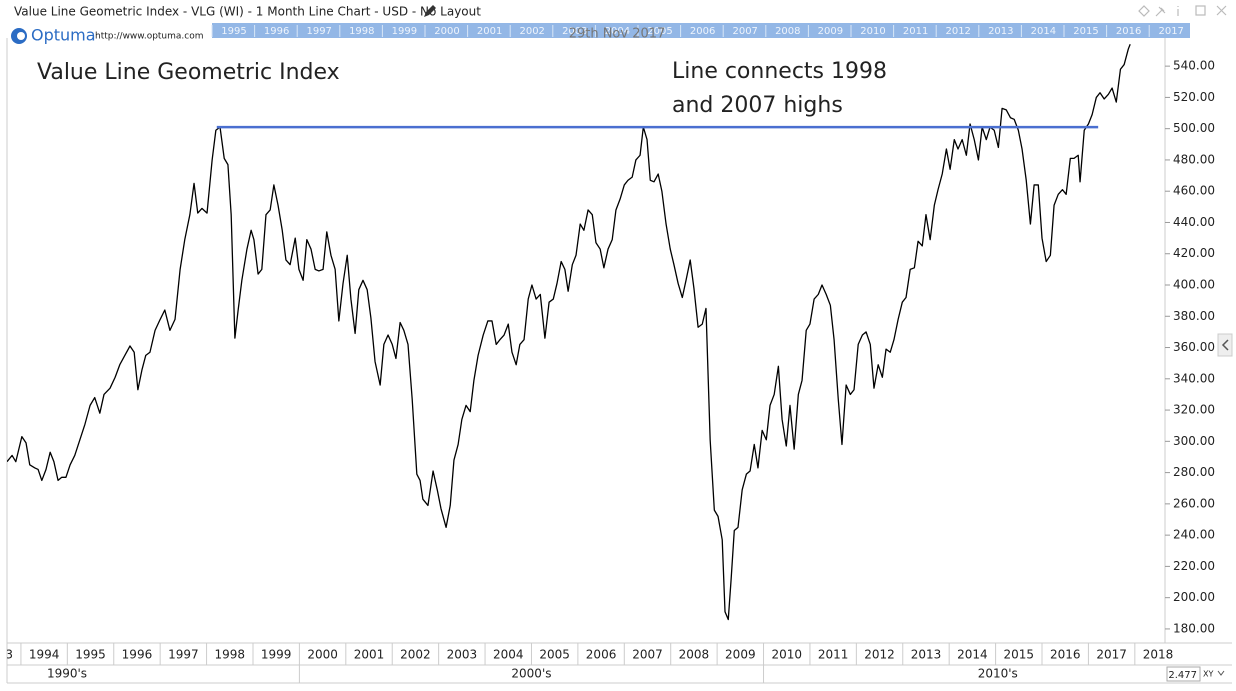  Describe the element at coordinates (659, 31) in the screenshot. I see `navigator-year: 2005` at that location.